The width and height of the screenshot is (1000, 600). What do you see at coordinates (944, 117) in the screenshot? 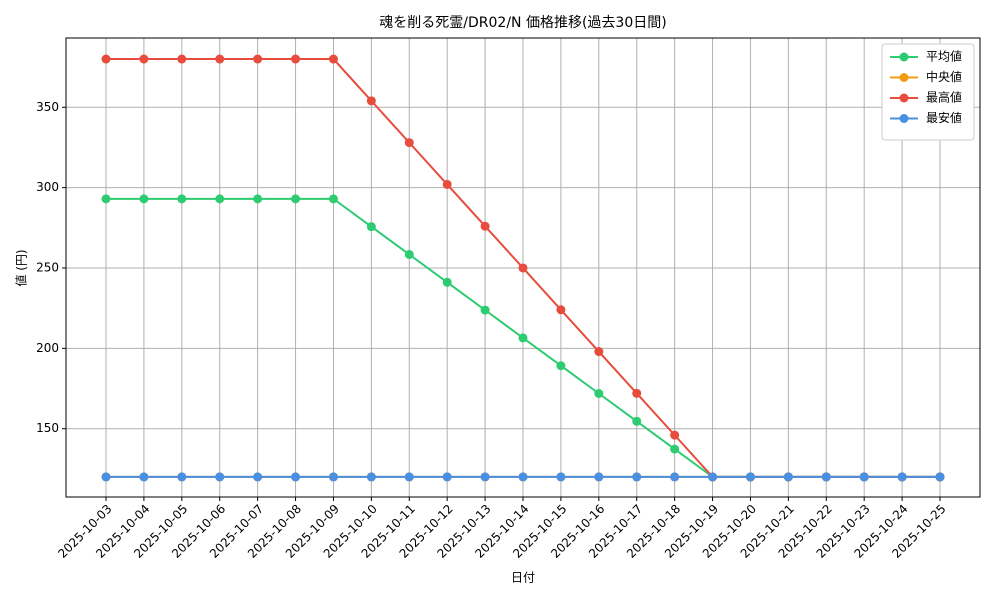
I see `legend-label: 最安値` at bounding box center [944, 117].